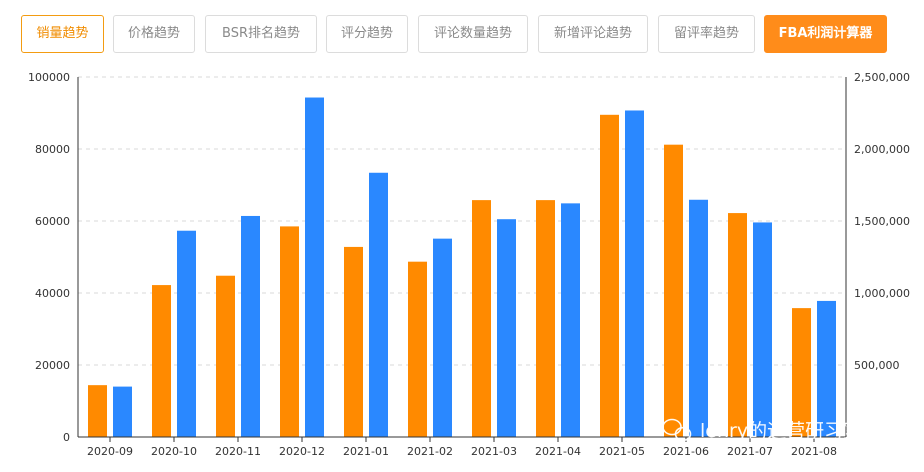  Describe the element at coordinates (430, 451) in the screenshot. I see `x-tick-label: 2021-02` at that location.